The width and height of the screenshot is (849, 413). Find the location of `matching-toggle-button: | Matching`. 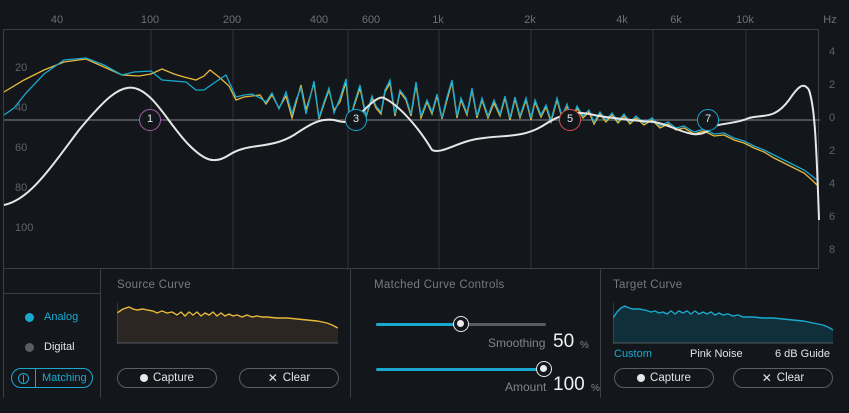

matching-toggle-button: | Matching is located at coordinates (52, 378).